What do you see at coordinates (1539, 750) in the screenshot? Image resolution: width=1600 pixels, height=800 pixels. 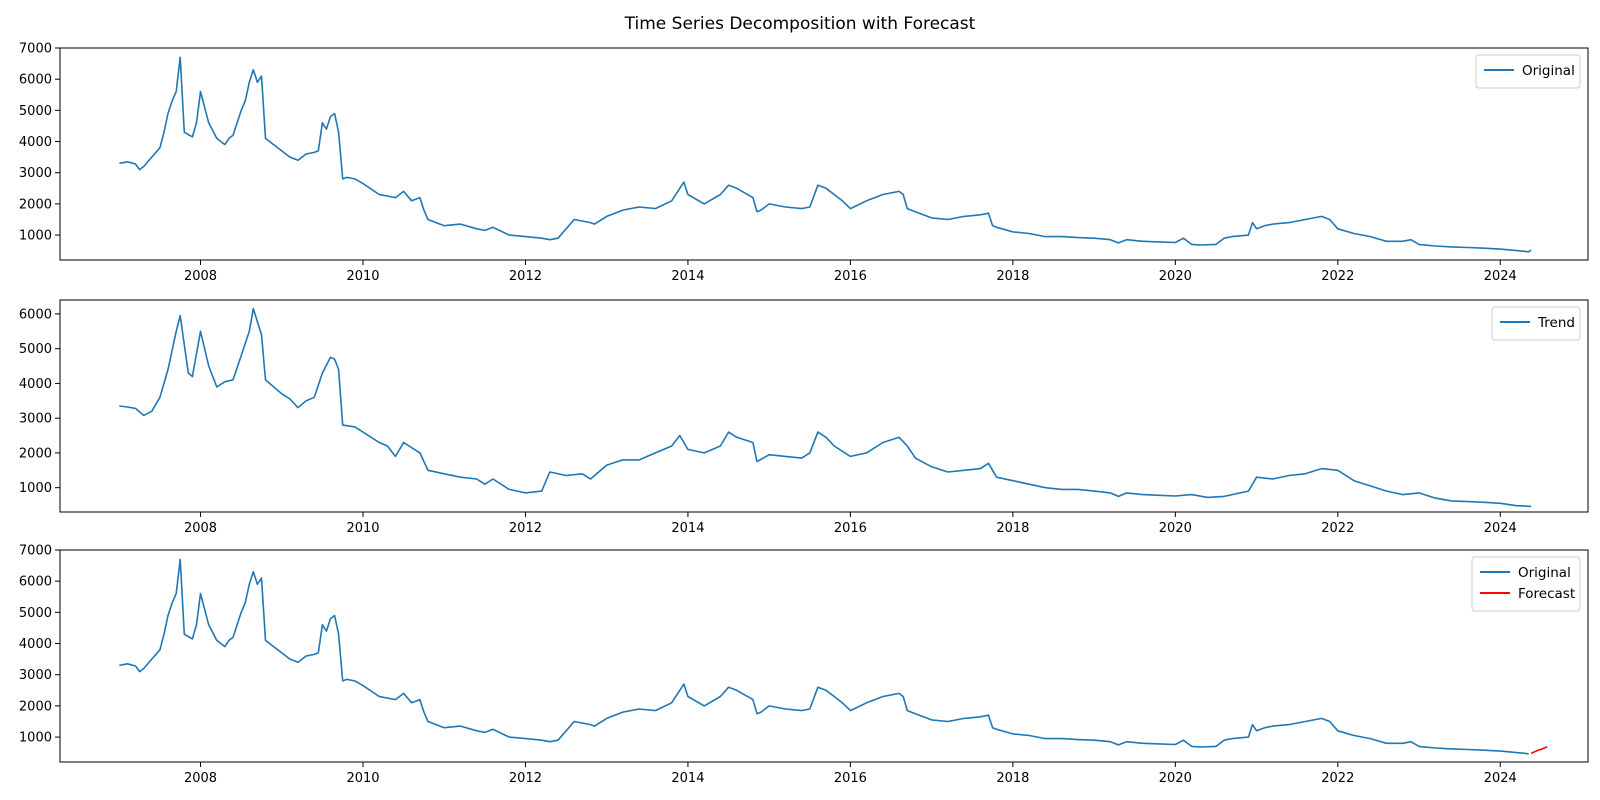 I see `series-line-forecast` at bounding box center [1539, 750].